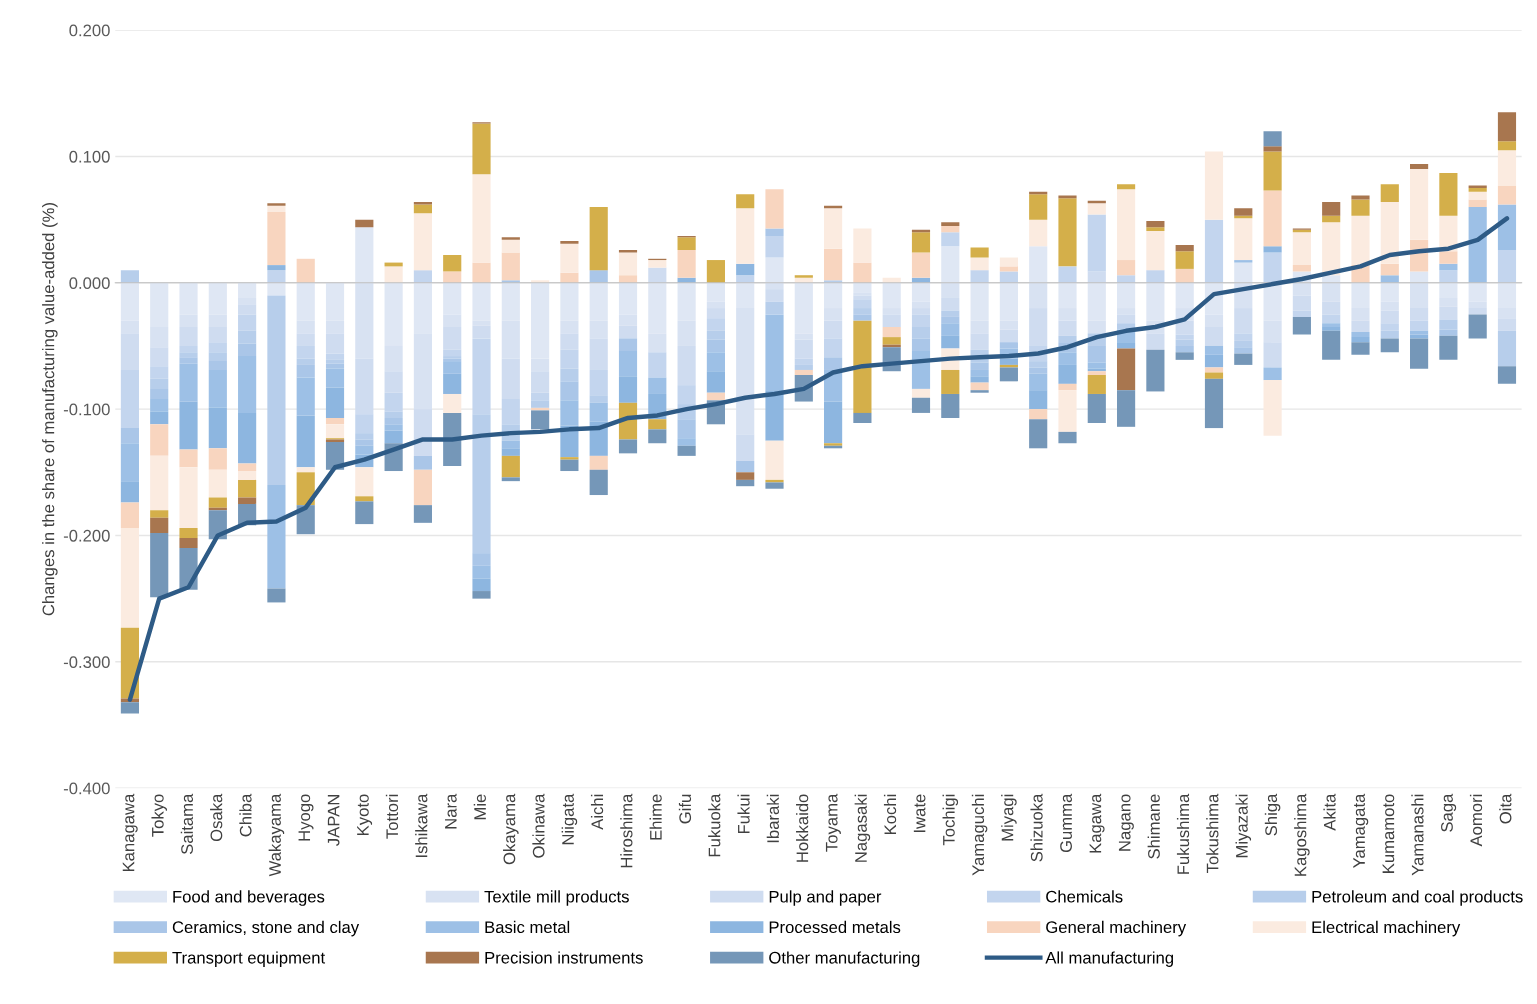  I want to click on x-tick-label: Ehime, so click(655, 817).